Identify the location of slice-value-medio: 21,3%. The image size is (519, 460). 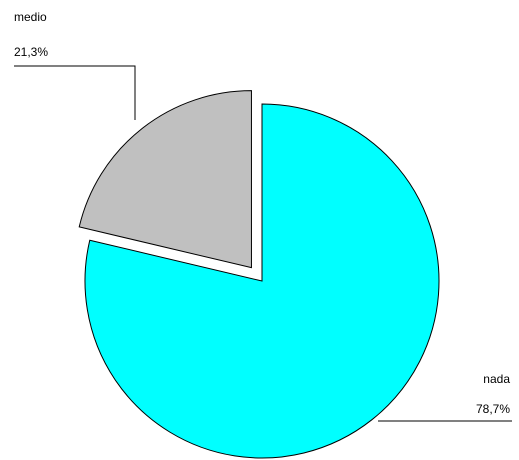
(31, 52).